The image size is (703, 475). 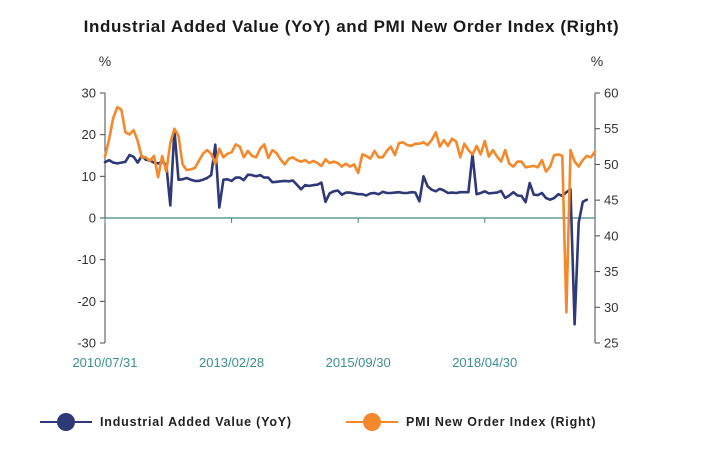 I want to click on legend-swatch-industrial, so click(x=66, y=422).